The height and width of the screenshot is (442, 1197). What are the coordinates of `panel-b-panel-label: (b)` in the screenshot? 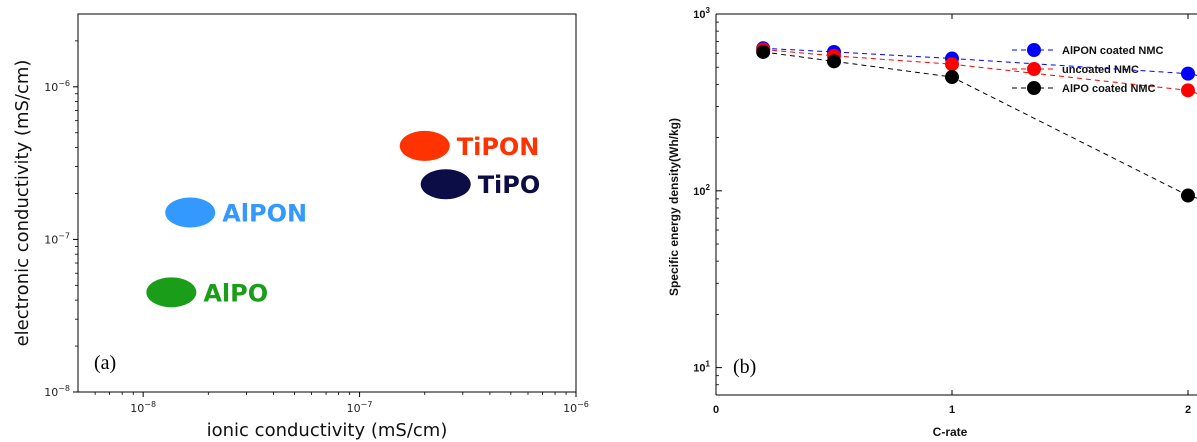 It's located at (744, 367).